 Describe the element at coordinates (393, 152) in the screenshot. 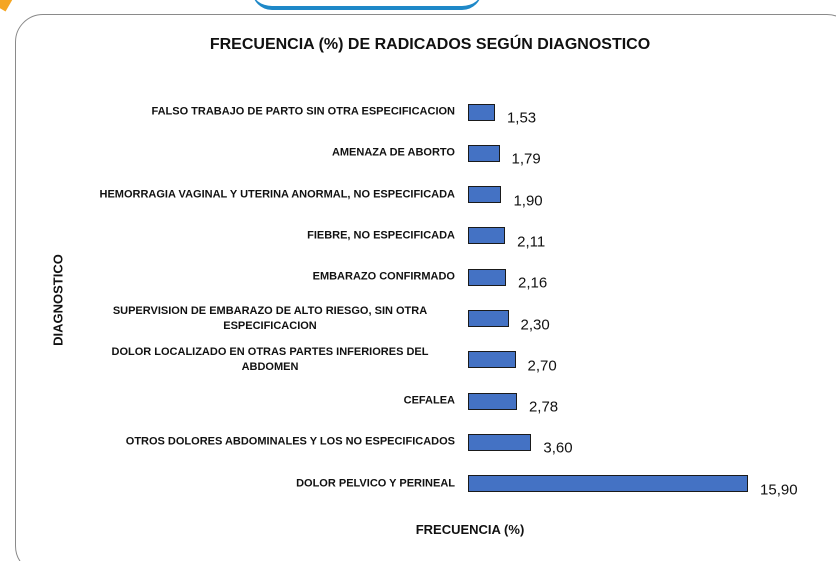

I see `category-text: AMENAZA DE ABORTO` at that location.